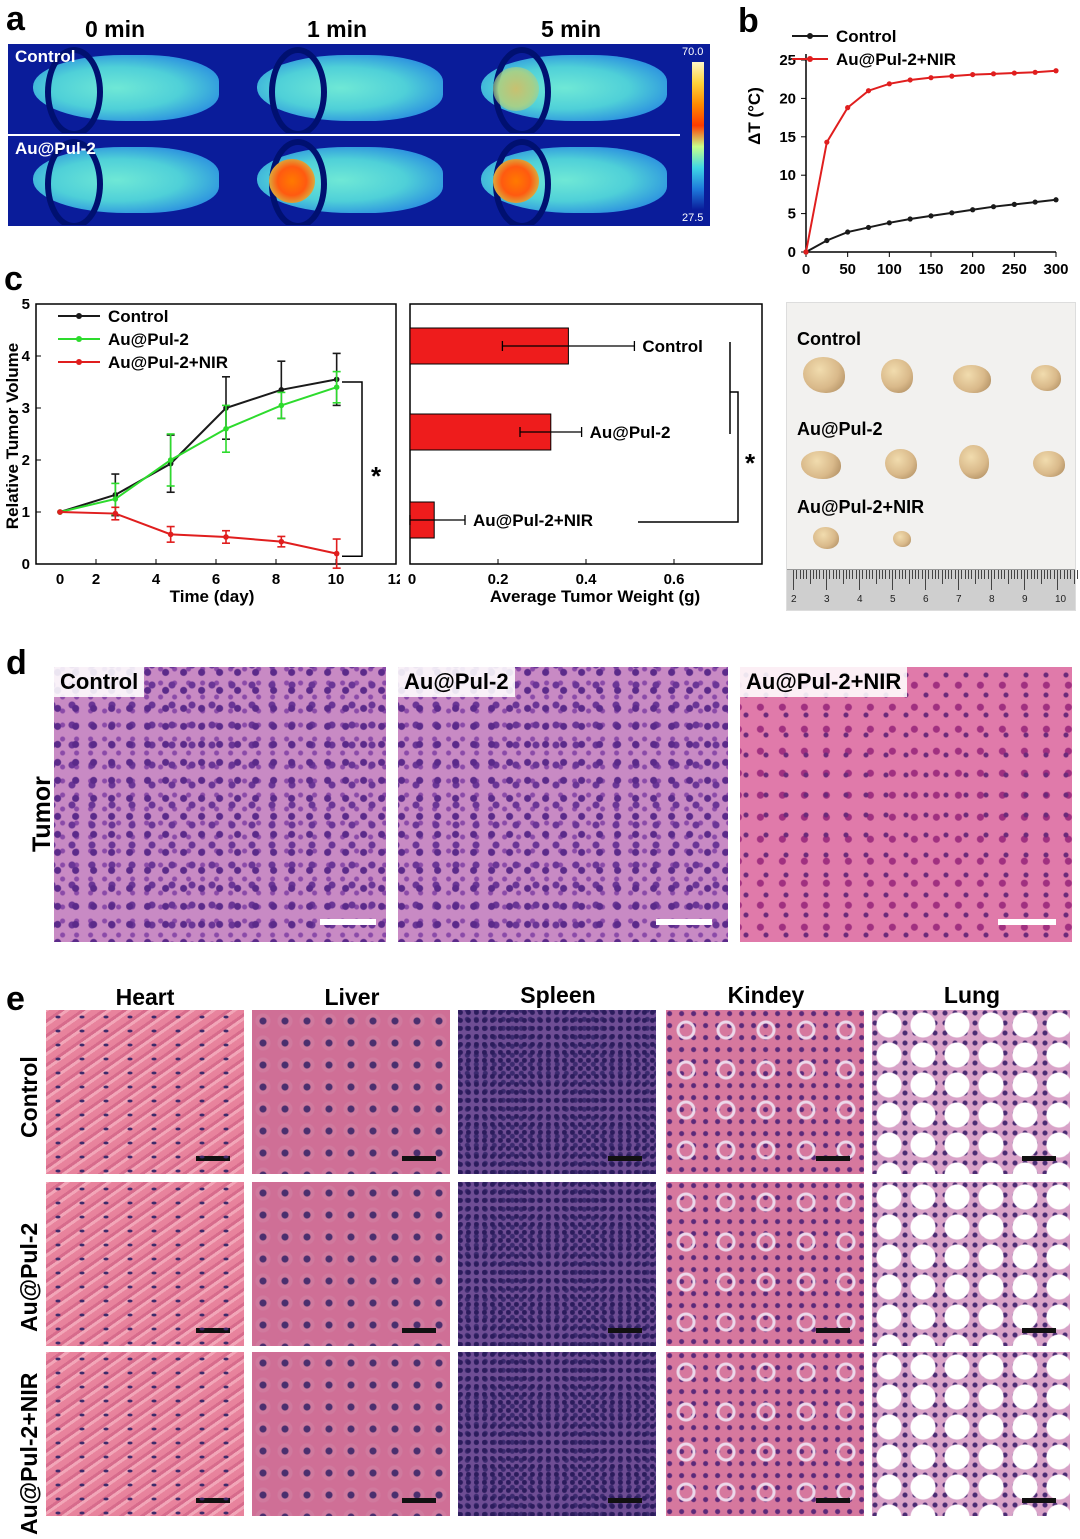 This screenshot has height=1539, width=1080. I want to click on x-tick-label: 6, so click(216, 579).